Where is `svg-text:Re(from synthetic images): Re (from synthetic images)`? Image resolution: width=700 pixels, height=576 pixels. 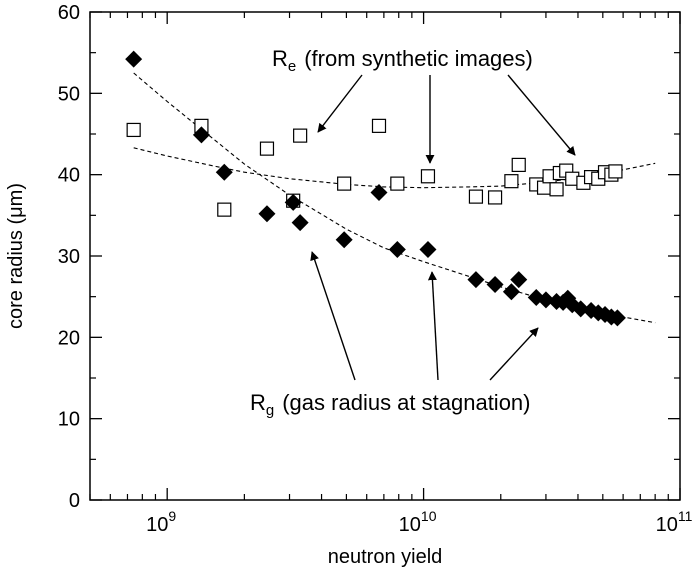
svg-text:Re(from synthetic images): Re (from synthetic images) is located at coordinates (402, 60).